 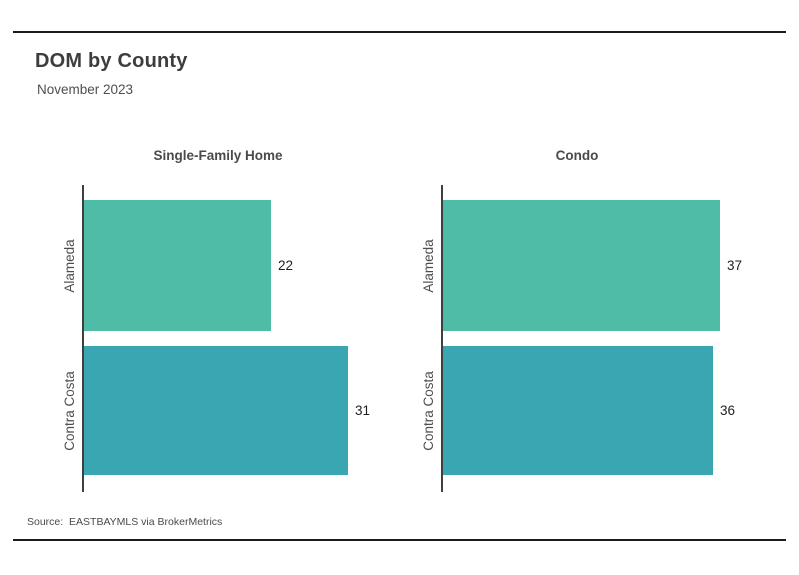 I want to click on bottom-divider-line, so click(x=399, y=540).